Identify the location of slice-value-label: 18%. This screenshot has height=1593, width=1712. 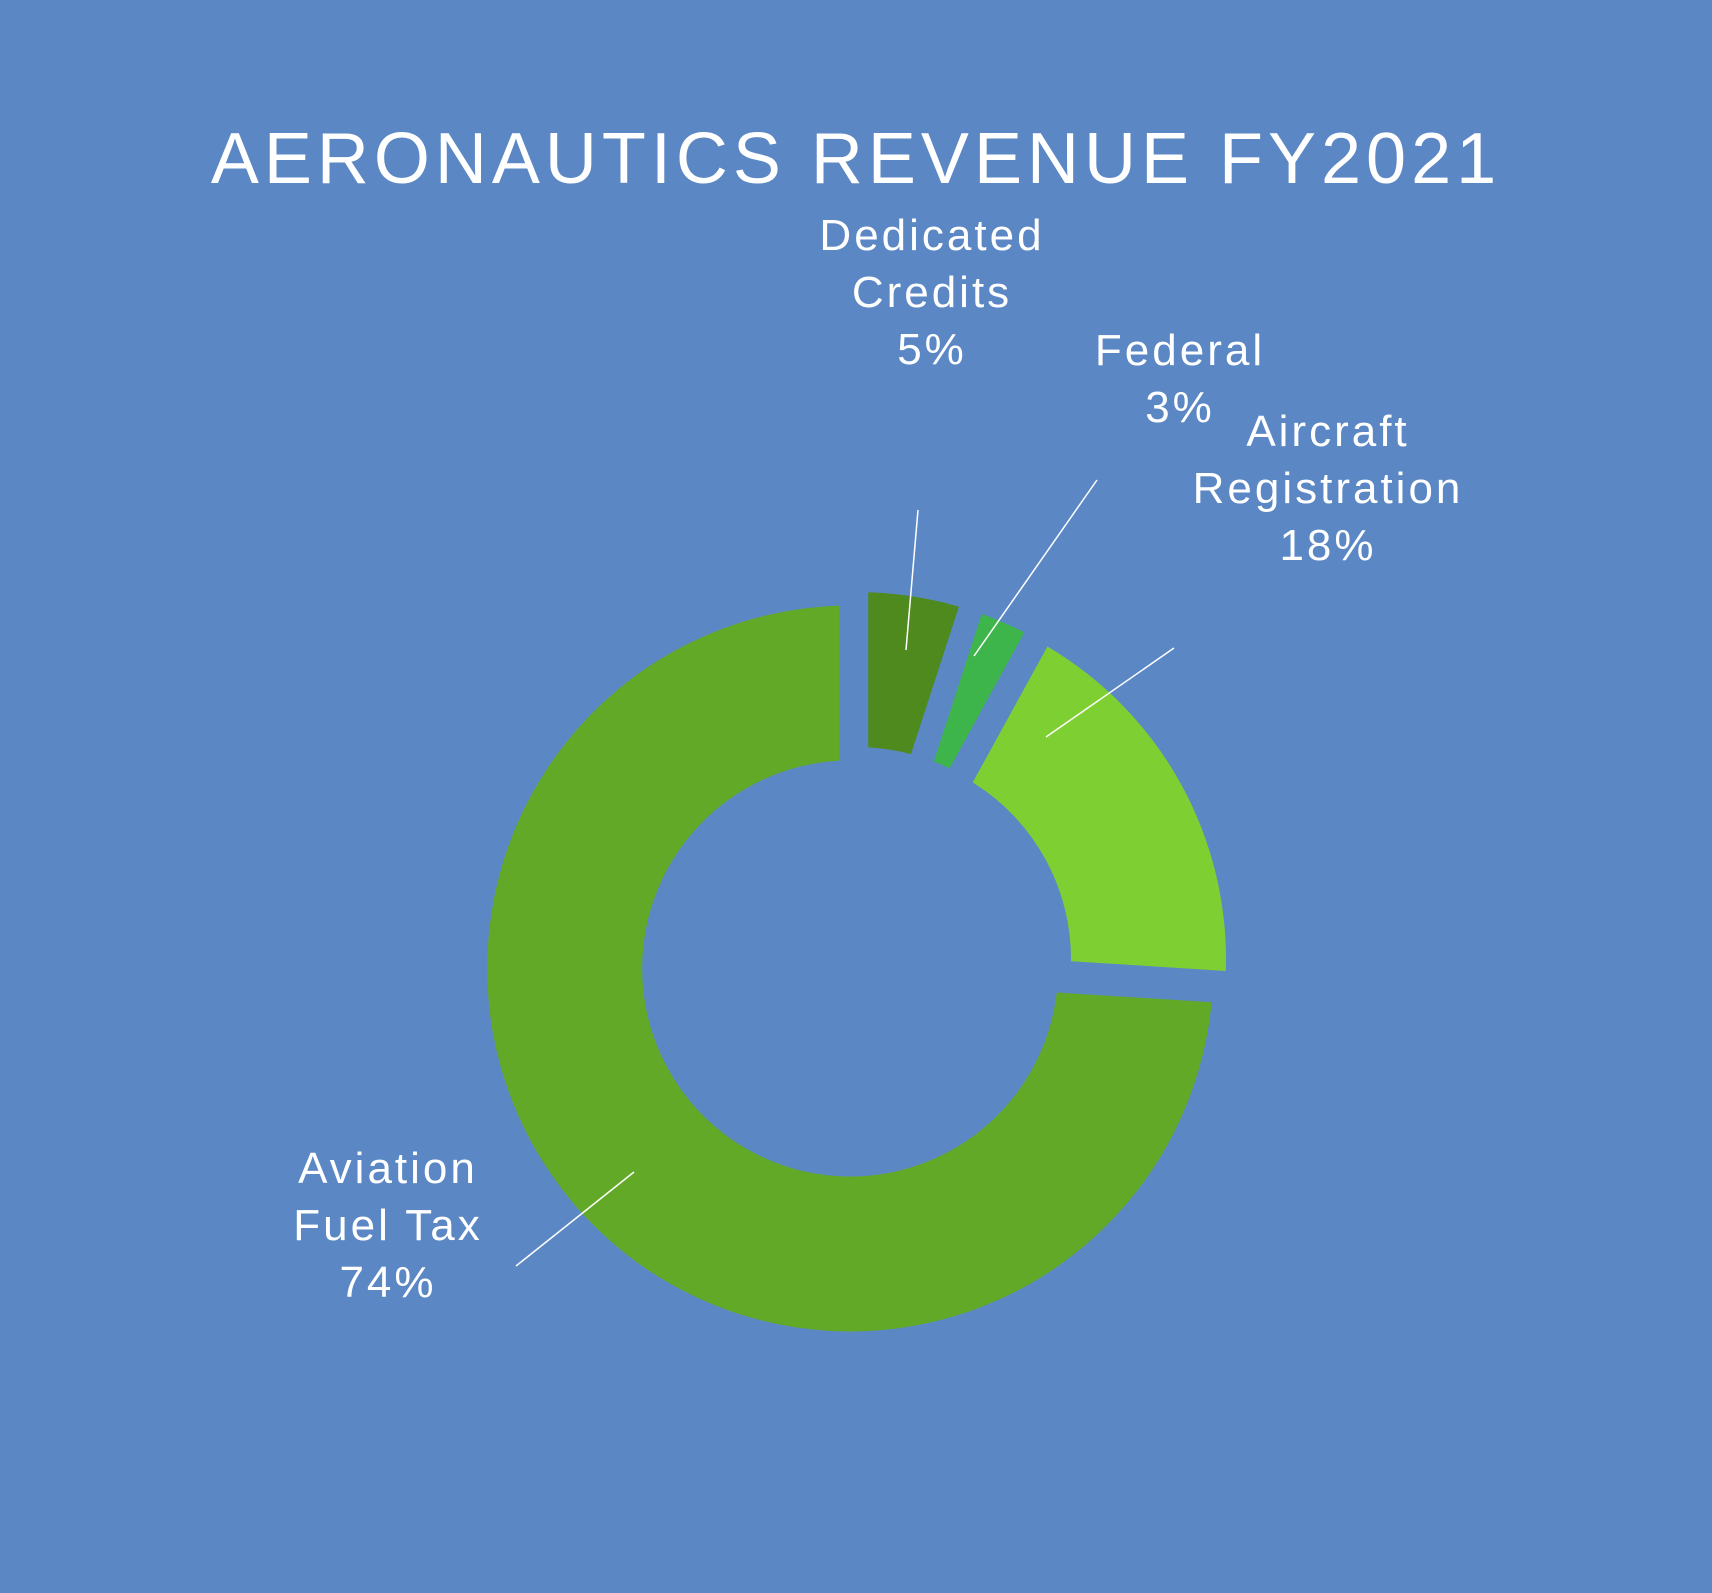
(1327, 545).